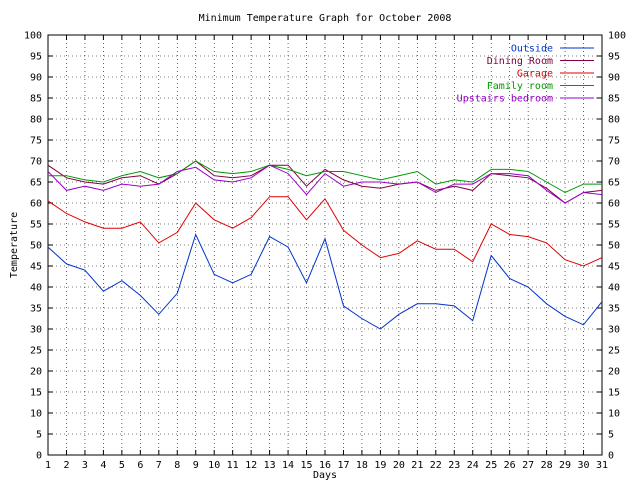 The width and height of the screenshot is (640, 480). What do you see at coordinates (36, 393) in the screenshot?
I see `y-tick-label-left: 15` at bounding box center [36, 393].